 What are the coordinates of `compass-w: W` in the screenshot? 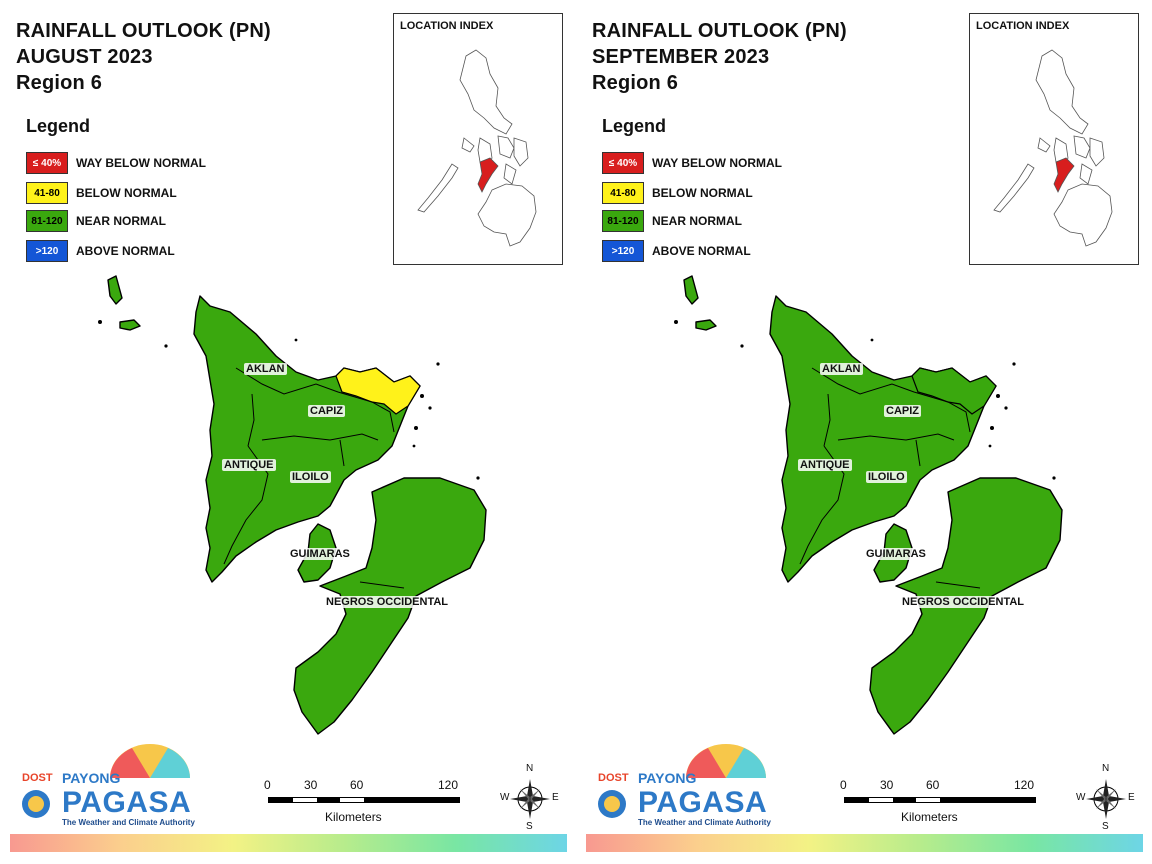 It's located at (505, 797).